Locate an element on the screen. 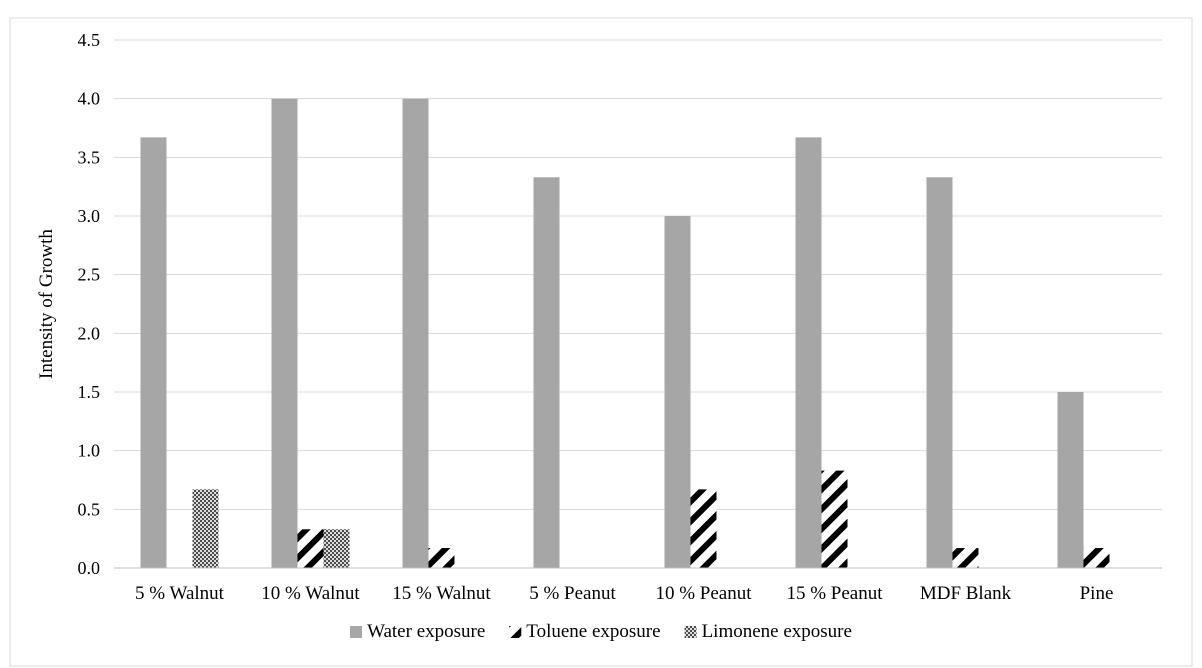 This screenshot has width=1202, height=668. legend-label: Toluene exposure is located at coordinates (593, 631).